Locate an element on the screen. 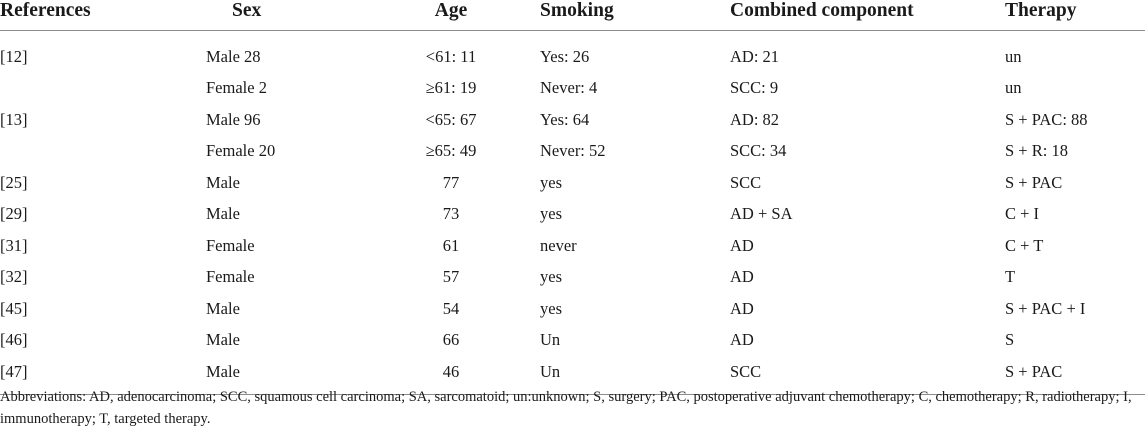 Image resolution: width=1145 pixels, height=433 pixels. cell-reference: [29] is located at coordinates (14, 214).